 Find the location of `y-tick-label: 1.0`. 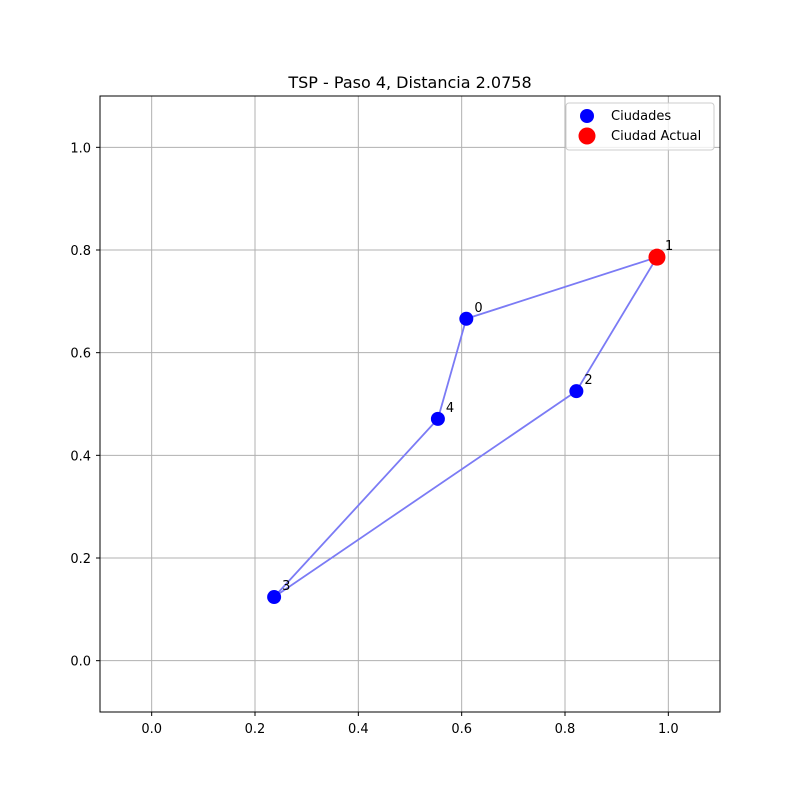

y-tick-label: 1.0 is located at coordinates (80, 148).